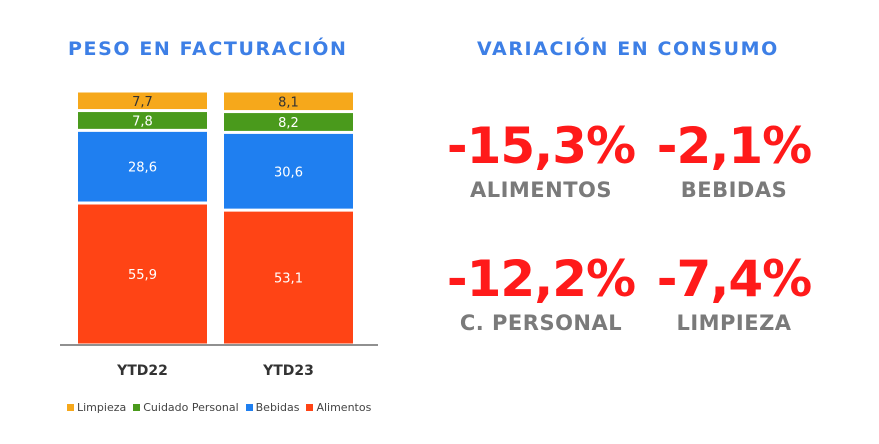  I want to click on metric-label: LIMPIEZA, so click(734, 323).